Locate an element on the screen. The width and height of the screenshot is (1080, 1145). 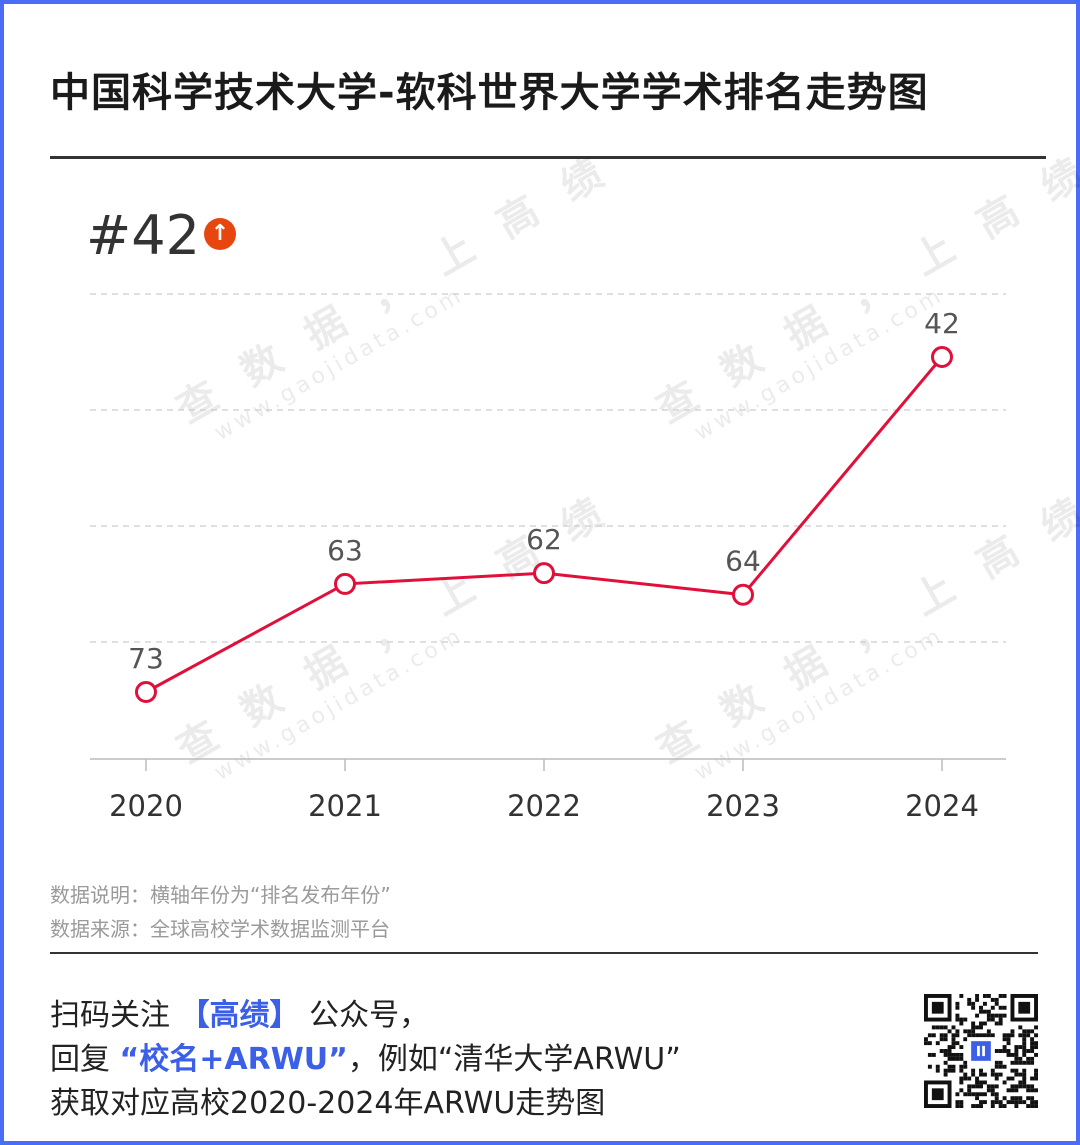
footer-line-1: 扫码关注 【高绩】 公众号， is located at coordinates (240, 1015).